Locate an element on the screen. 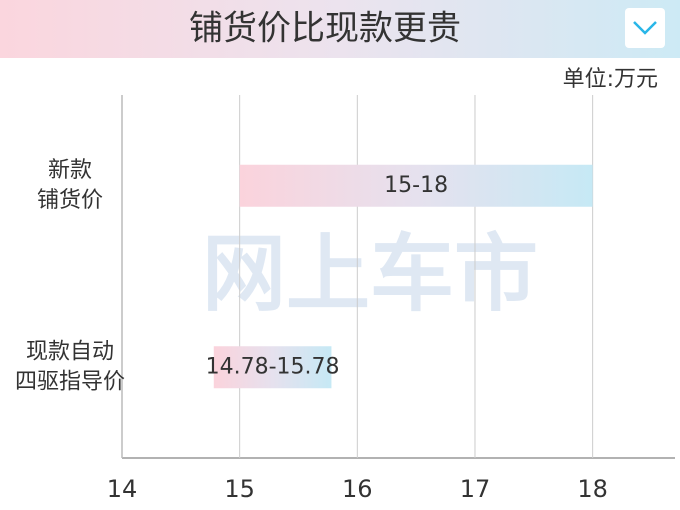  chart-title: 铺货价比现款更贵 is located at coordinates (325, 29).